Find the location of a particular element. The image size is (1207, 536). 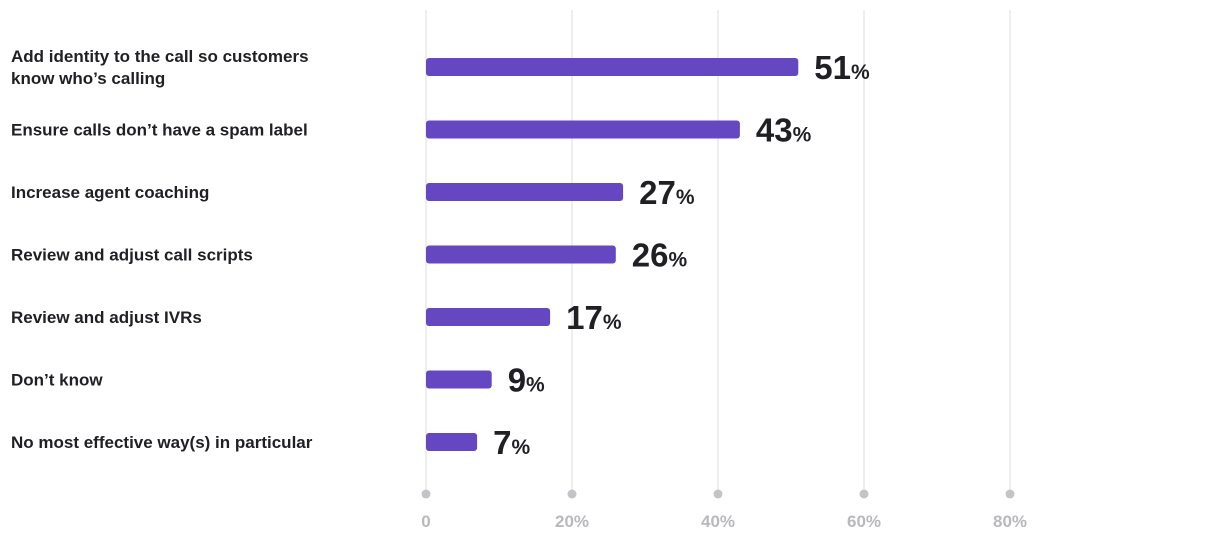

x-tick-label-0: 0 is located at coordinates (425, 521).